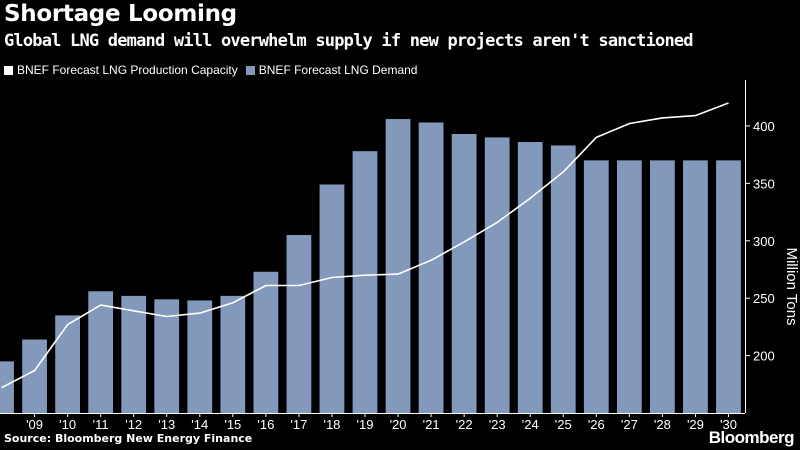 This screenshot has height=450, width=800. Describe the element at coordinates (265, 424) in the screenshot. I see `x-tick-label: '16` at that location.